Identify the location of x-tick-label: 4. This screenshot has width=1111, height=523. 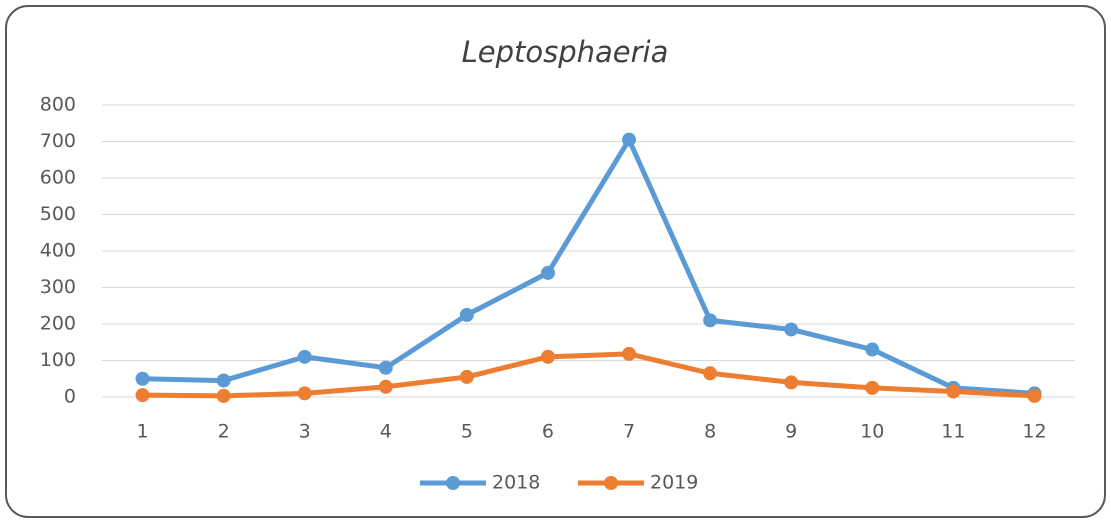
(386, 432).